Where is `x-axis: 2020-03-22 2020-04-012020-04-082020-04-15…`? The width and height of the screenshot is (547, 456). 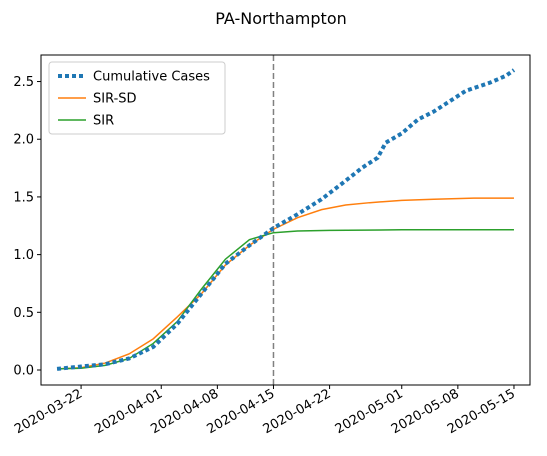 x-axis: 2020-03-22 2020-04-012020-04-082020-04-15… is located at coordinates (265, 411).